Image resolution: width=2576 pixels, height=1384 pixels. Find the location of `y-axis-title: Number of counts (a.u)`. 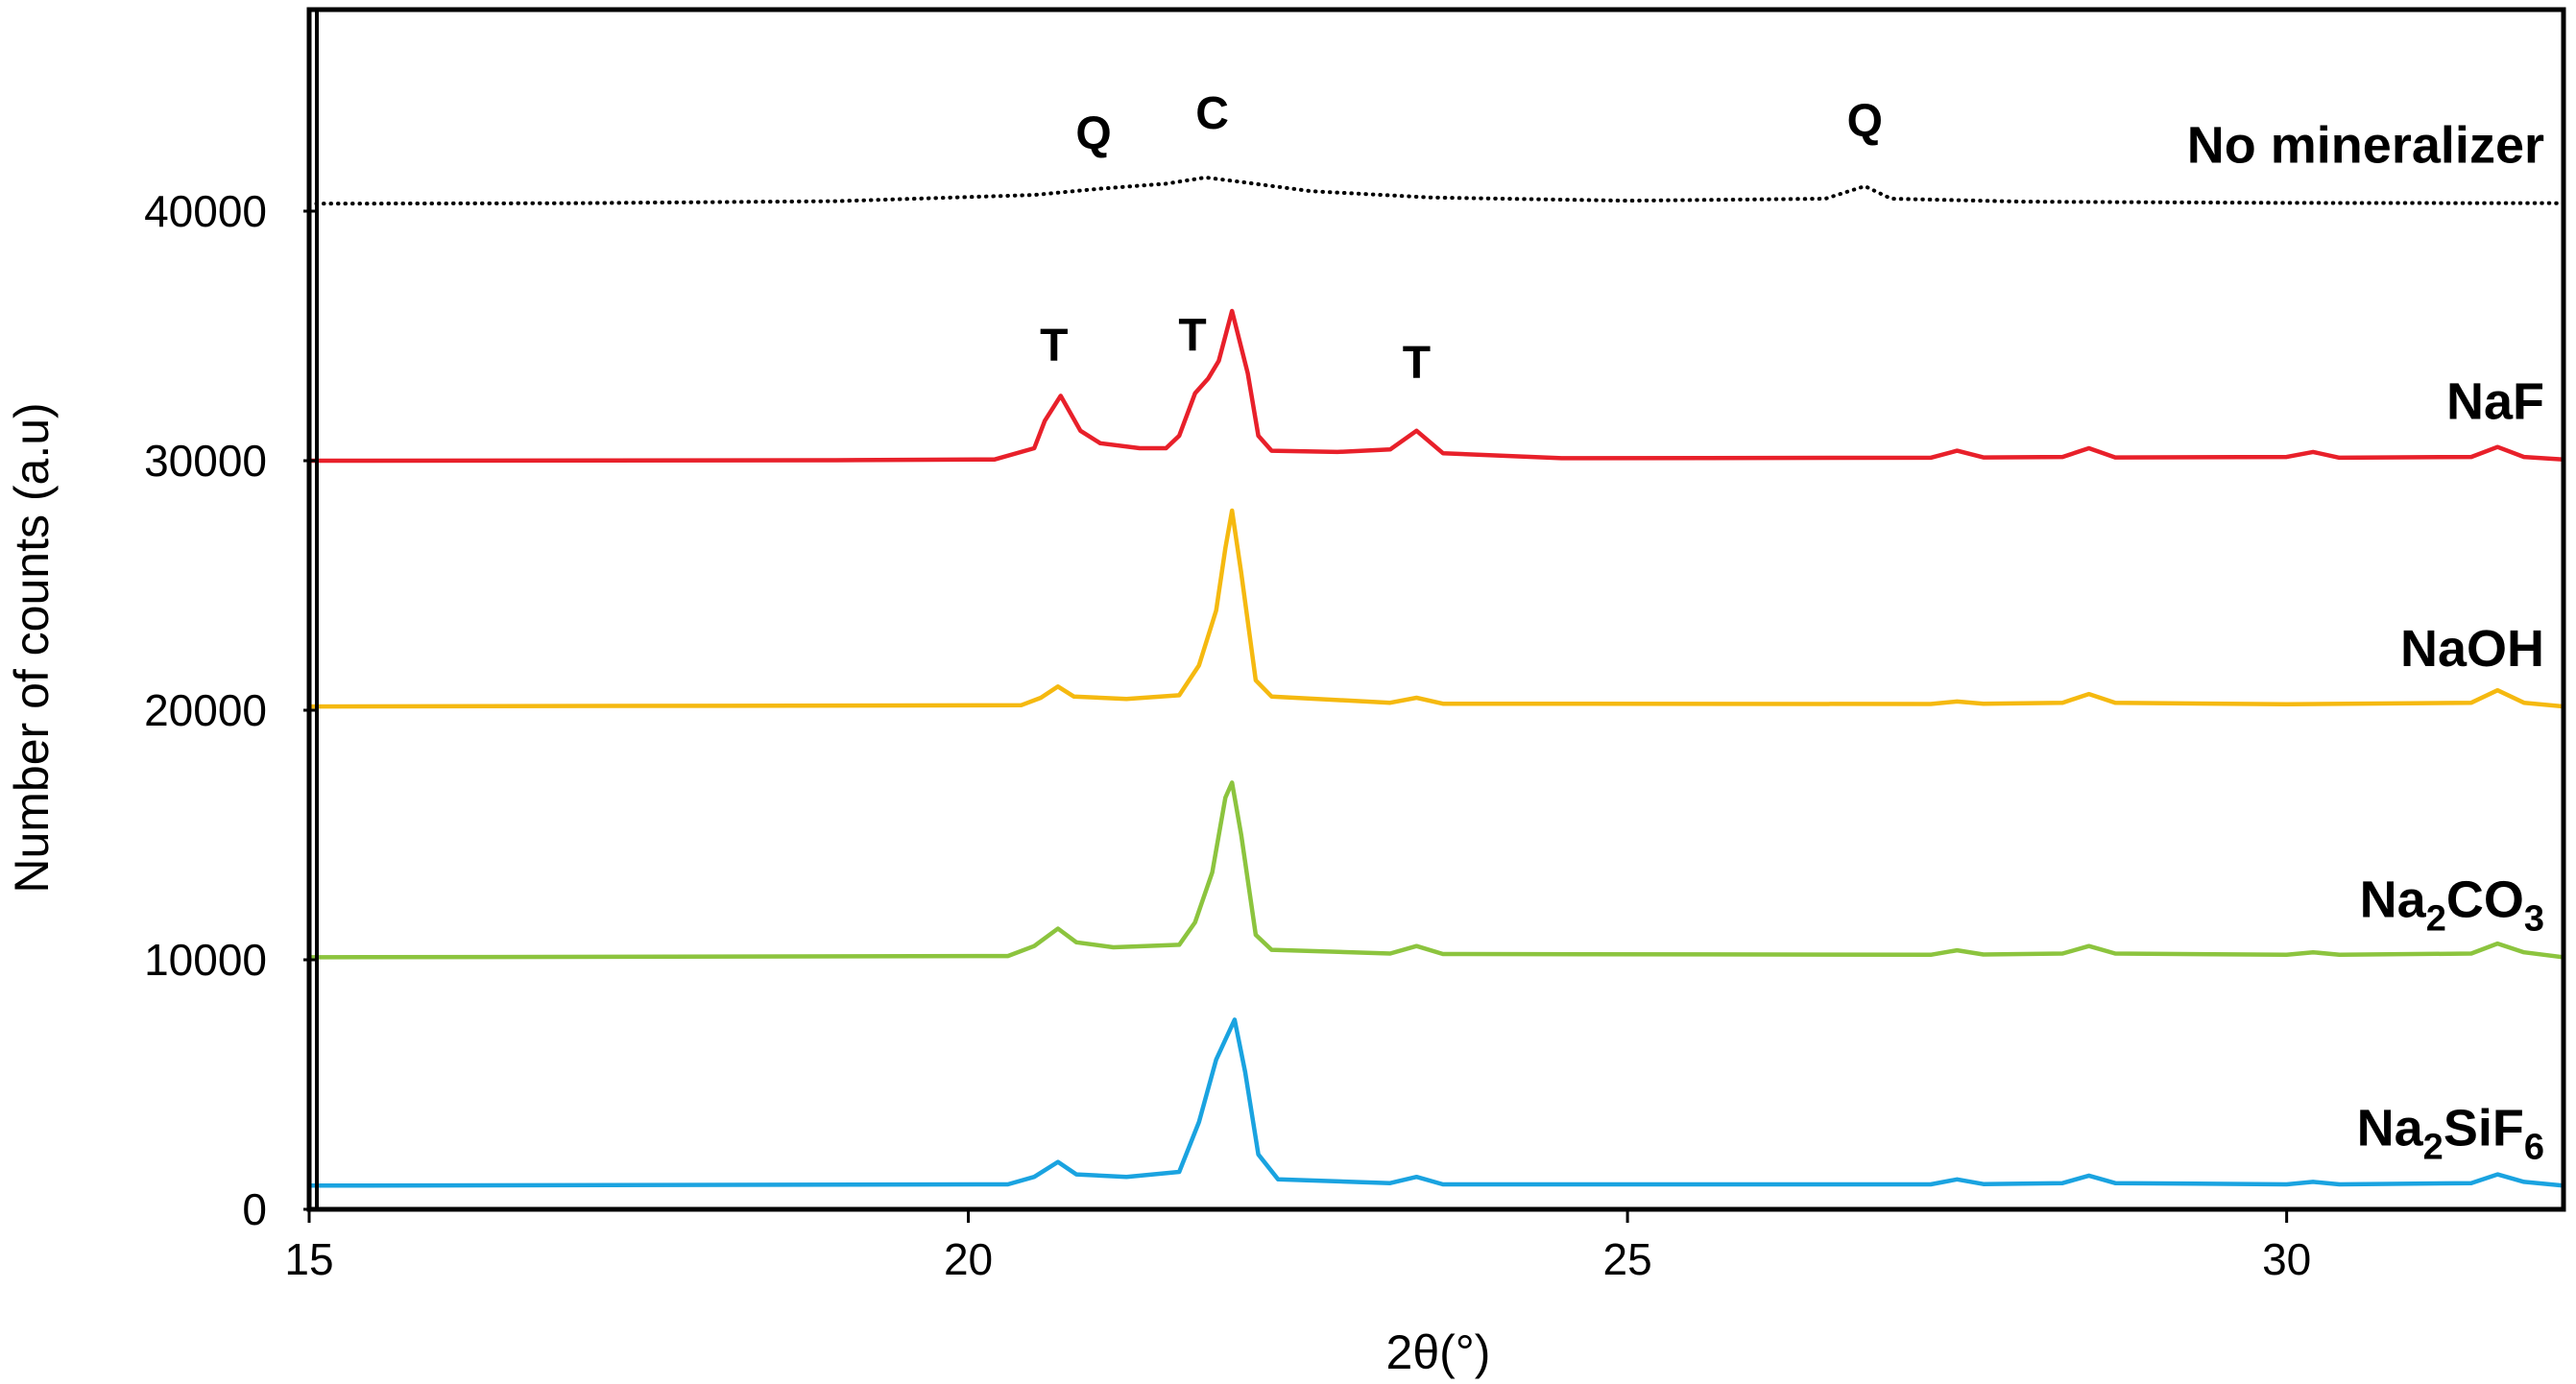

y-axis-title: Number of counts (a.u) is located at coordinates (32, 647).